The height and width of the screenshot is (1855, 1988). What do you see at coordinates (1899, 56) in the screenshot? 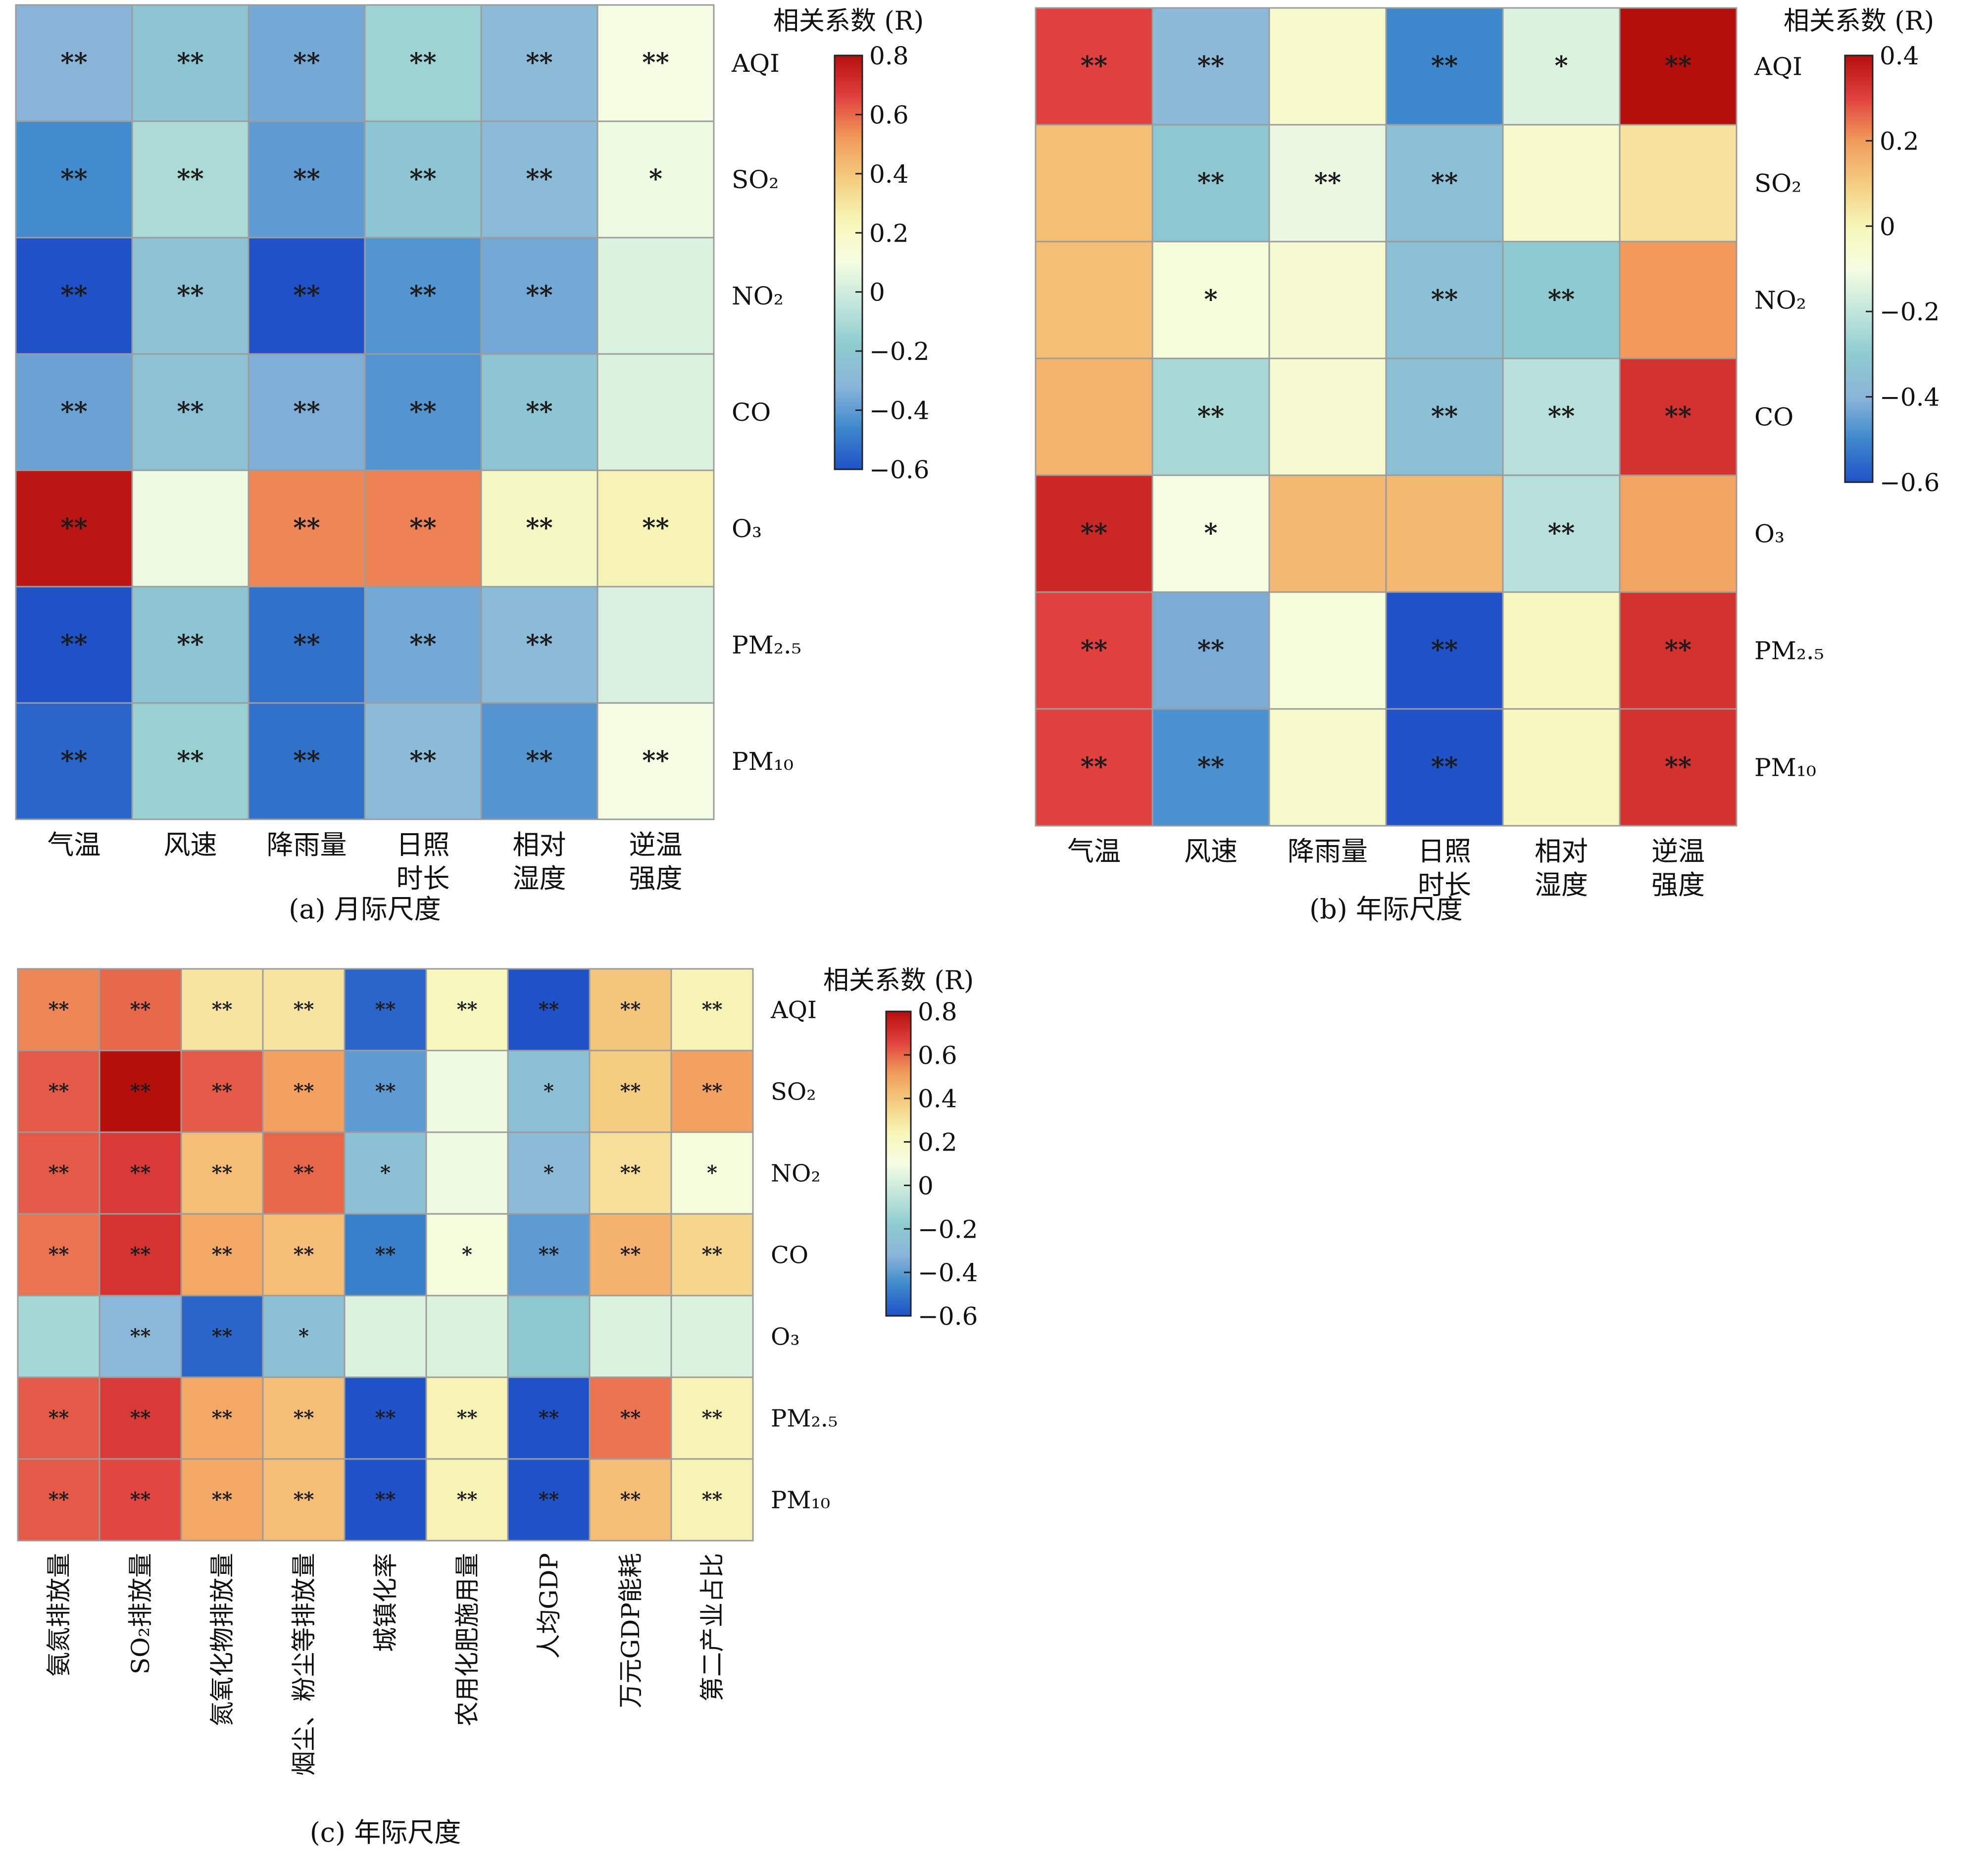
I see `colorbar-tick-label: 0.4` at bounding box center [1899, 56].